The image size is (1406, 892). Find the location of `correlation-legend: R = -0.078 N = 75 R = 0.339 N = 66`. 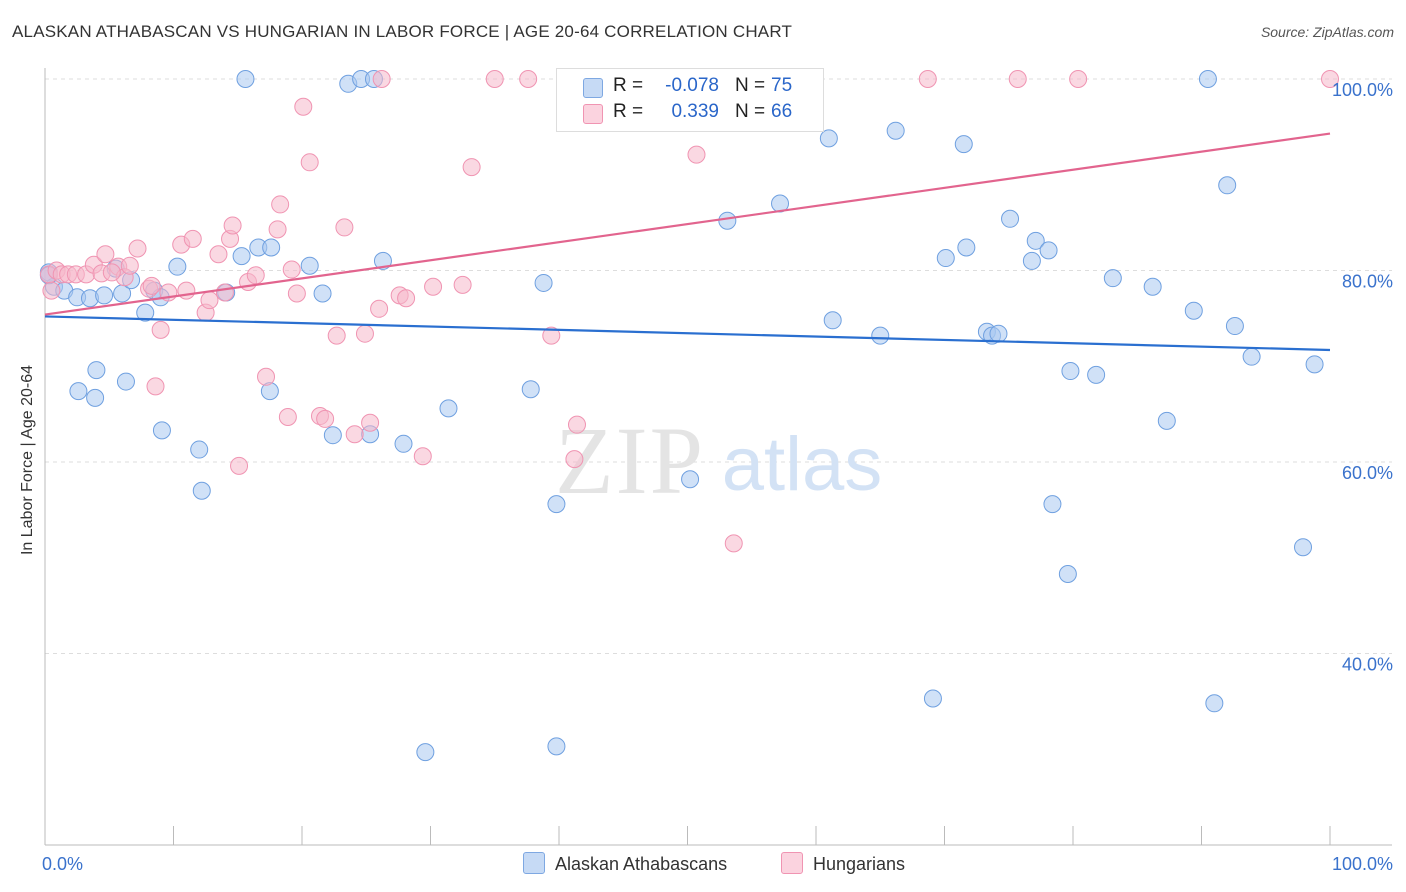

correlation-legend: R = -0.078 N = 75 R = 0.339 N = 66 is located at coordinates (690, 100).